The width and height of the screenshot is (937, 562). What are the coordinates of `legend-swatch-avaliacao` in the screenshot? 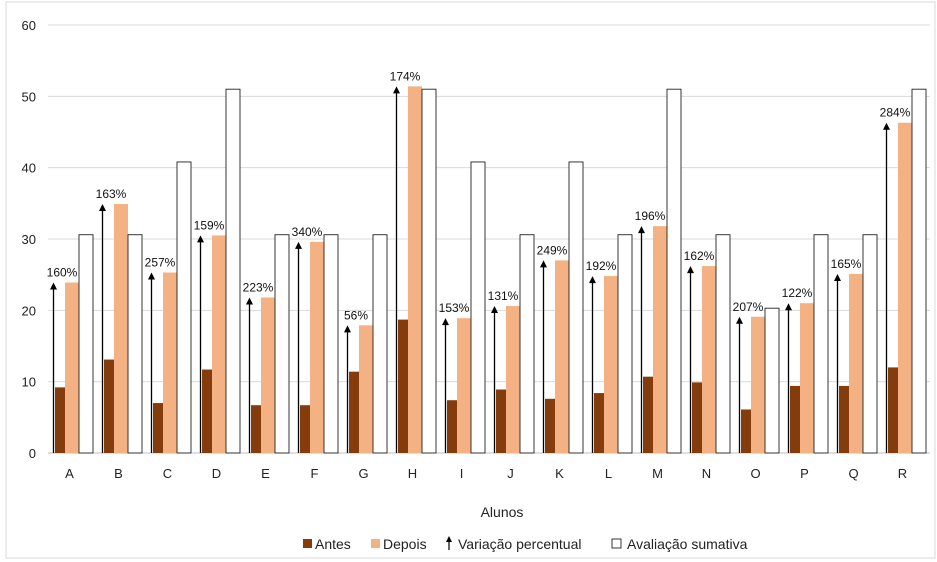 It's located at (616, 543).